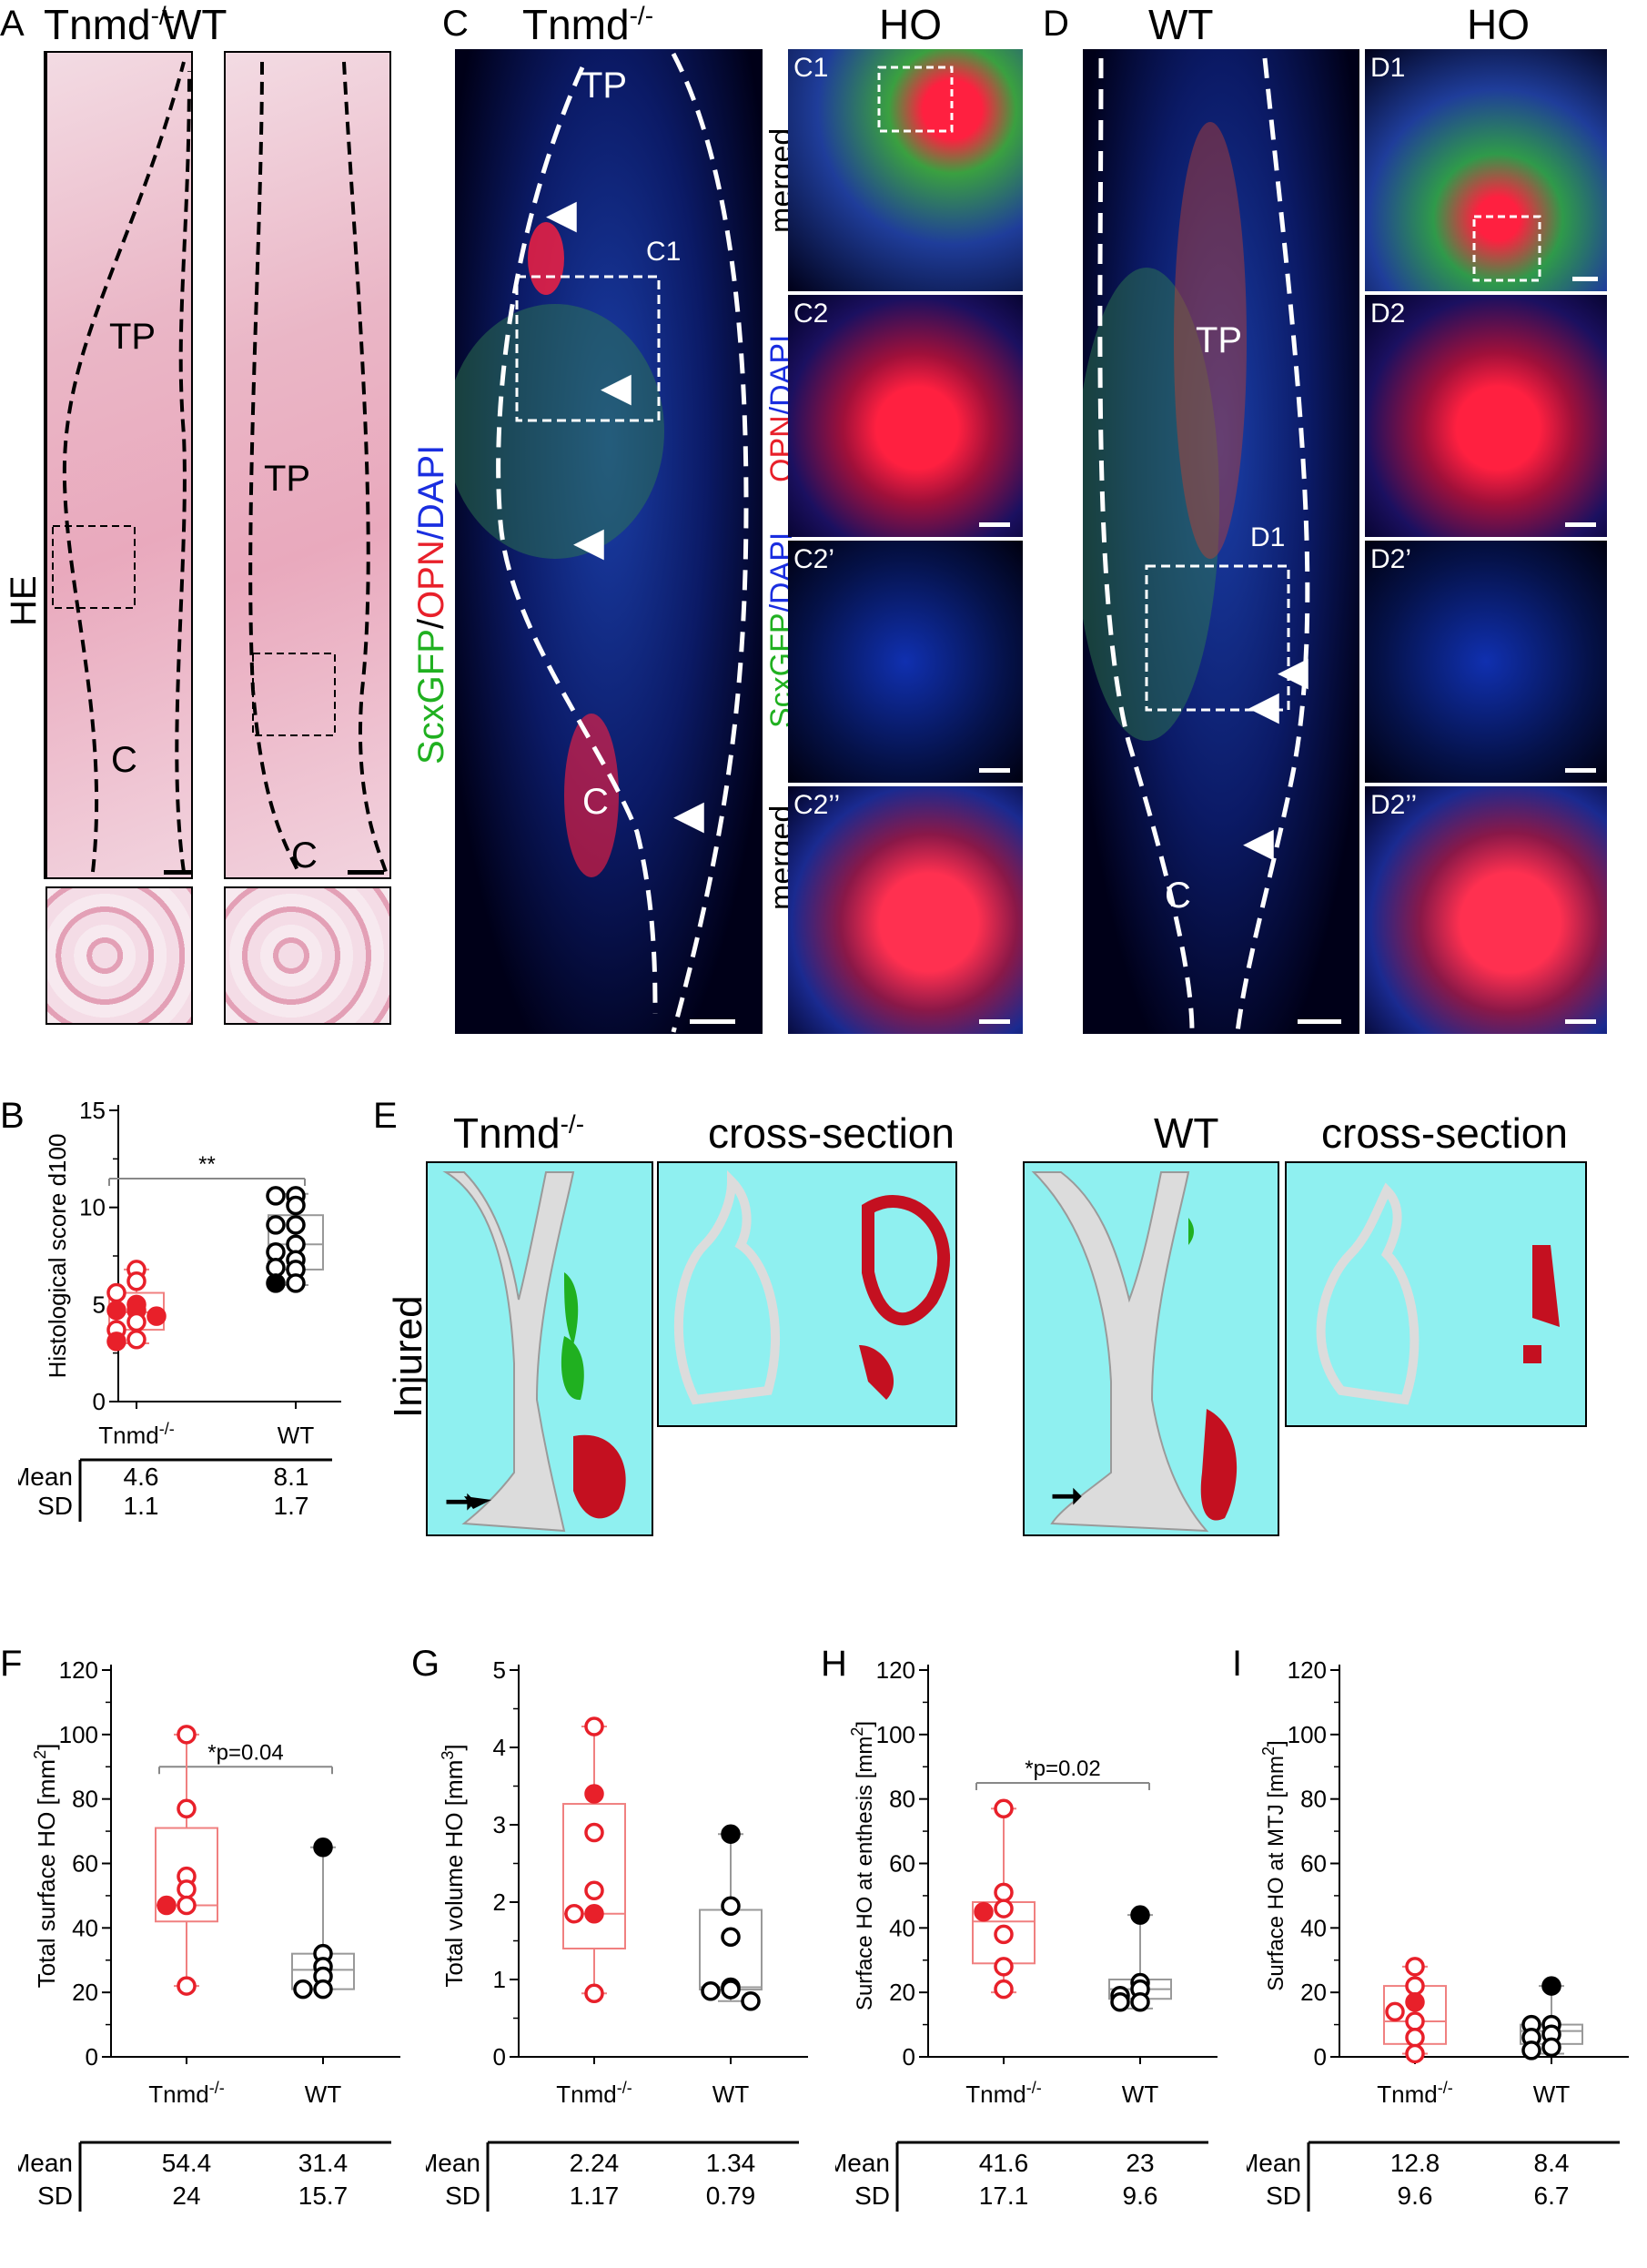 The image size is (1647, 2268). Describe the element at coordinates (895, 1670) in the screenshot. I see `y-tick-label: 120` at that location.